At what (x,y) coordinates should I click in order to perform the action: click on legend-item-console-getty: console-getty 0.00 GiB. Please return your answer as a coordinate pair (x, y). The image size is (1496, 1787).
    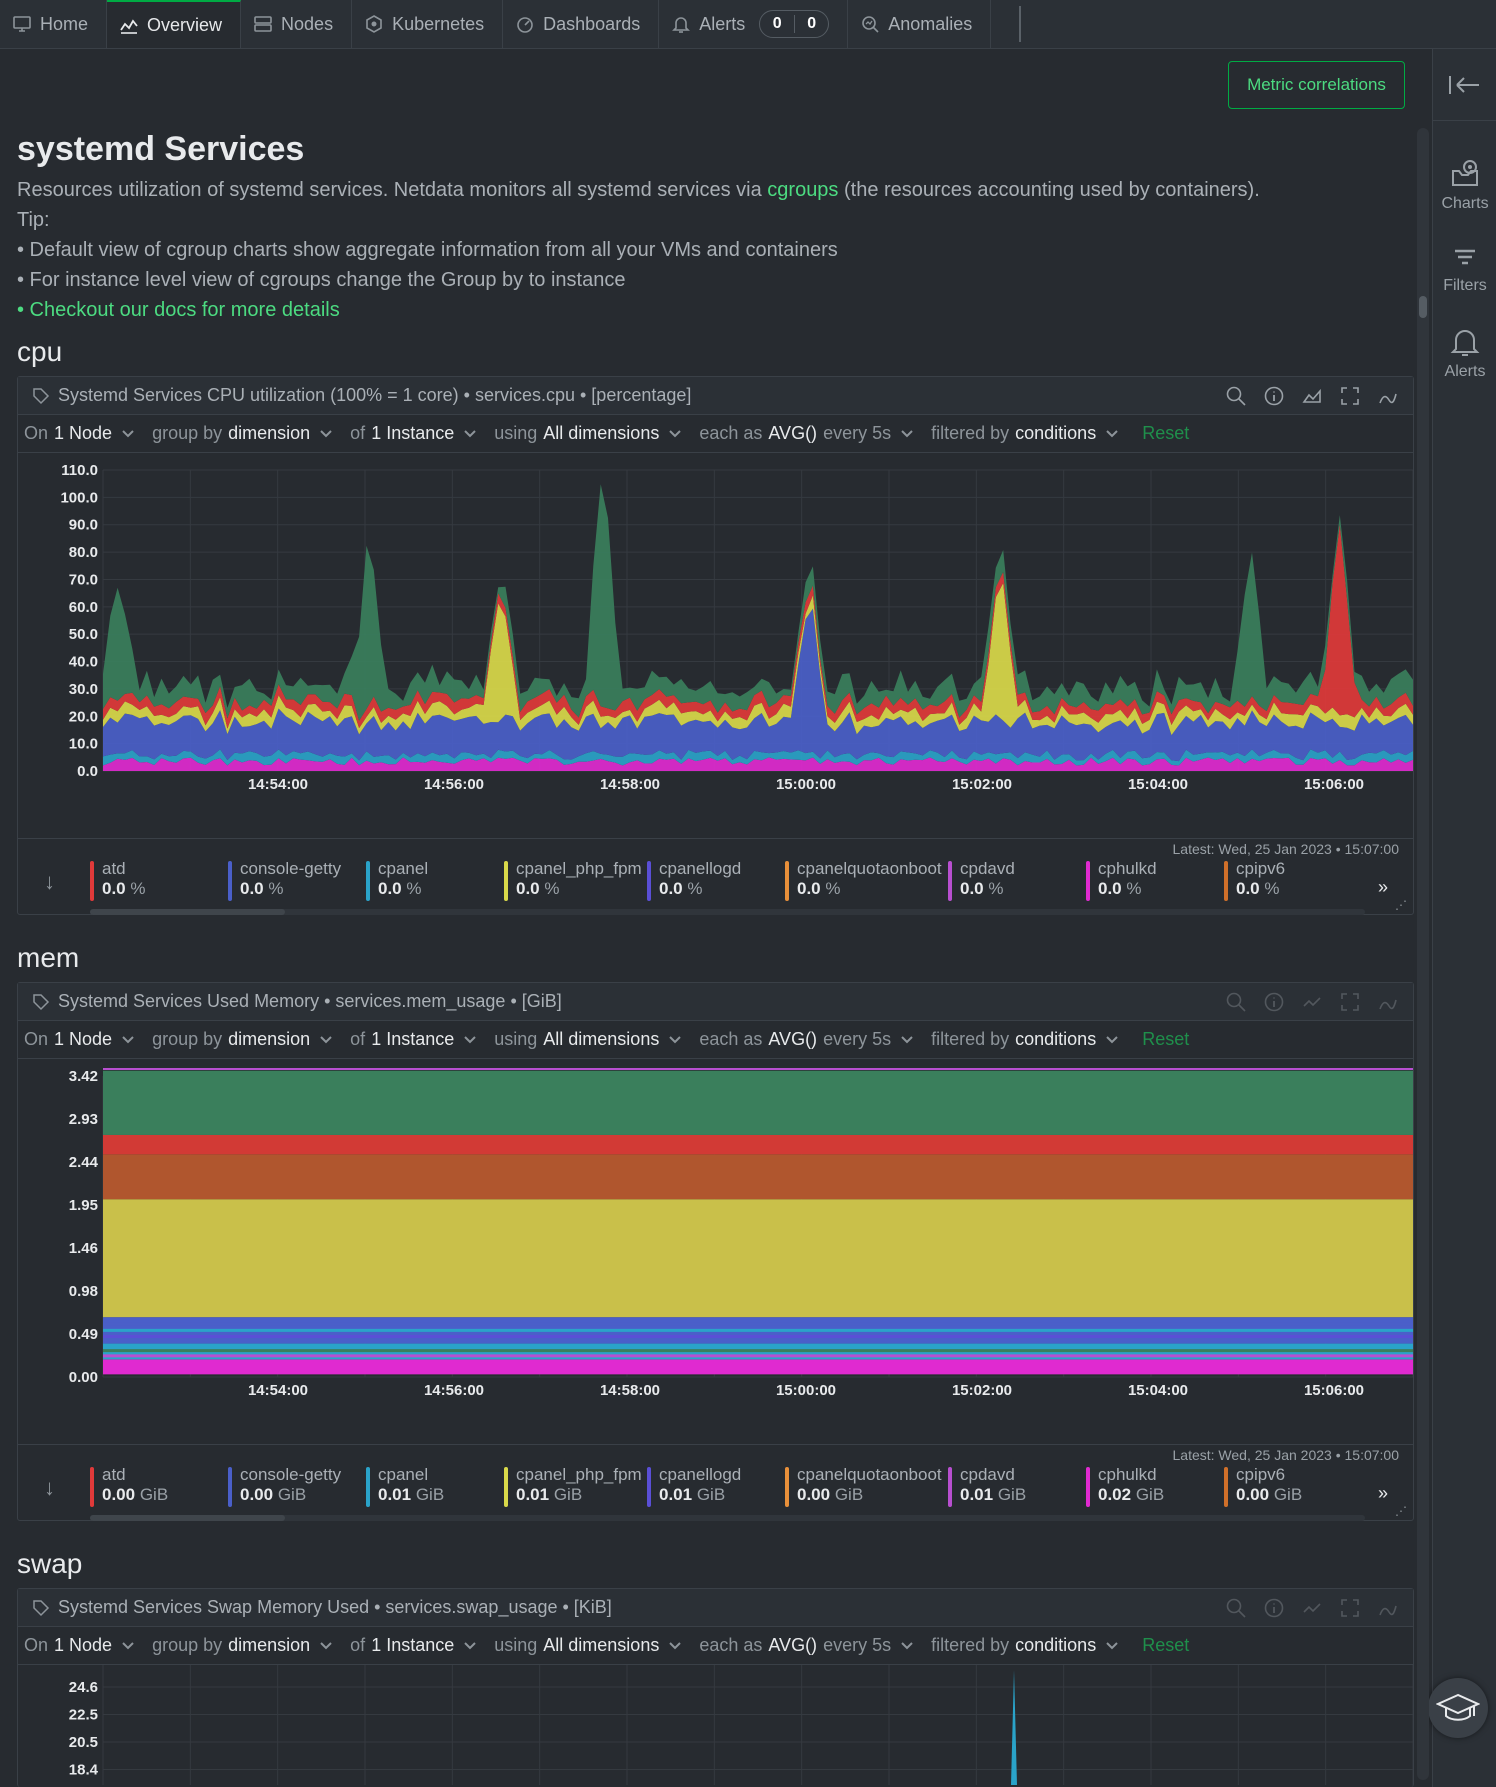
    Looking at the image, I should click on (297, 1486).